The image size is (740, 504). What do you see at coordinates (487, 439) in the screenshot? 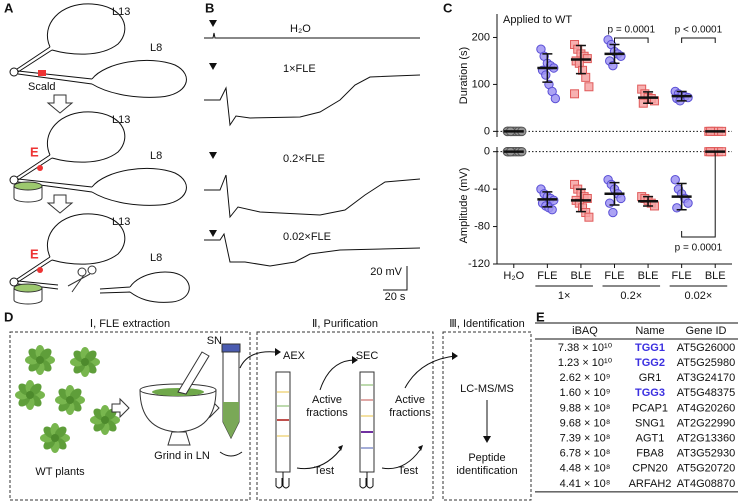
I see `arrowhead` at bounding box center [487, 439].